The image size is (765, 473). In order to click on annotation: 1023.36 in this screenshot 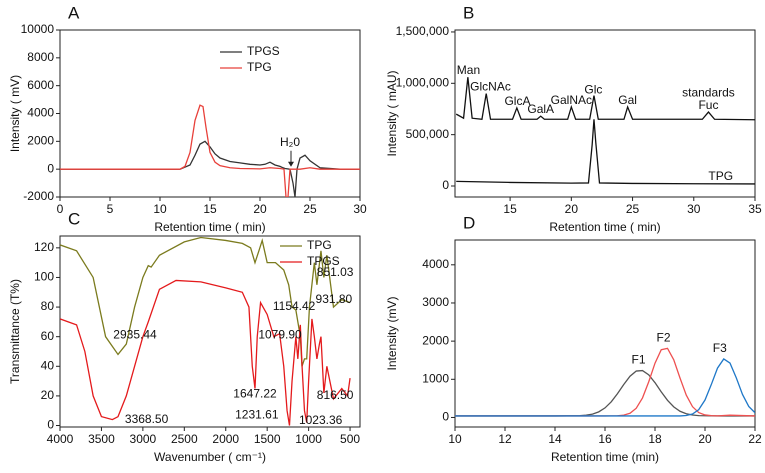, I will do `click(321, 420)`.